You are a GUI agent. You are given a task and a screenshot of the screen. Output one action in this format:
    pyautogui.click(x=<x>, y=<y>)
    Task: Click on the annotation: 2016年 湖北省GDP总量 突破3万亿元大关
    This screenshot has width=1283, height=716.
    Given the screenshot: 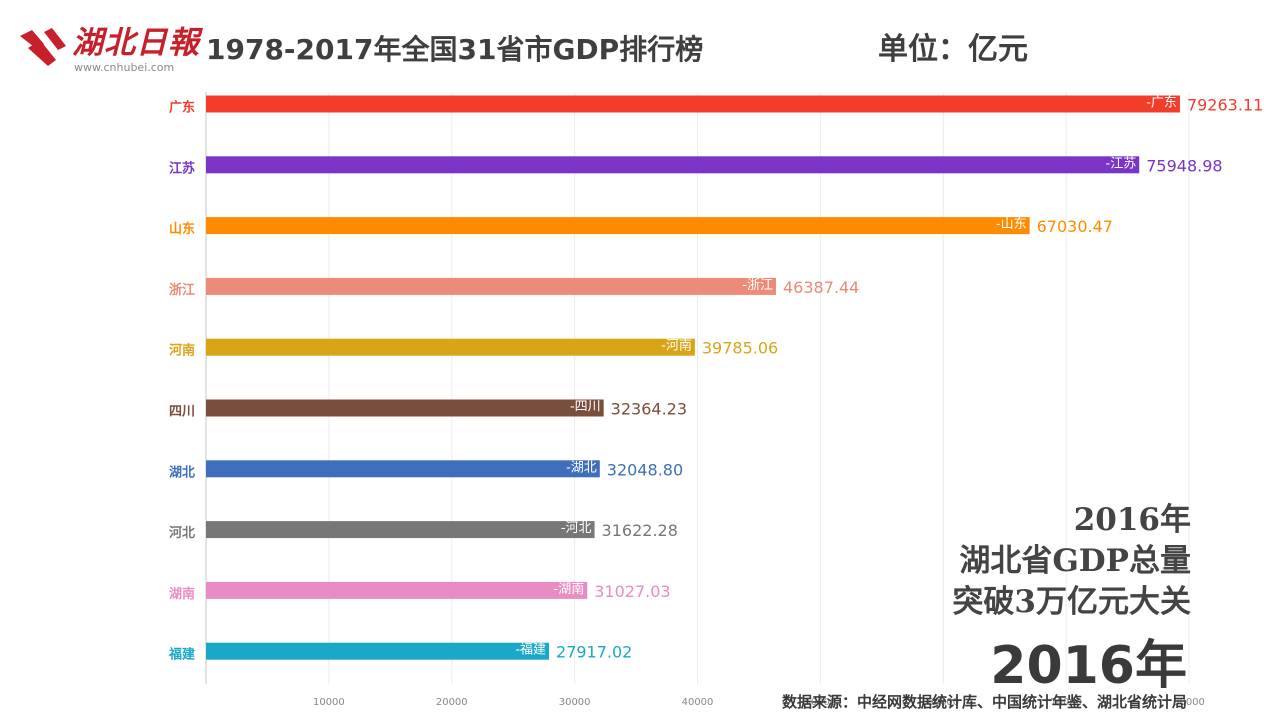 What is the action you would take?
    pyautogui.click(x=1021, y=561)
    